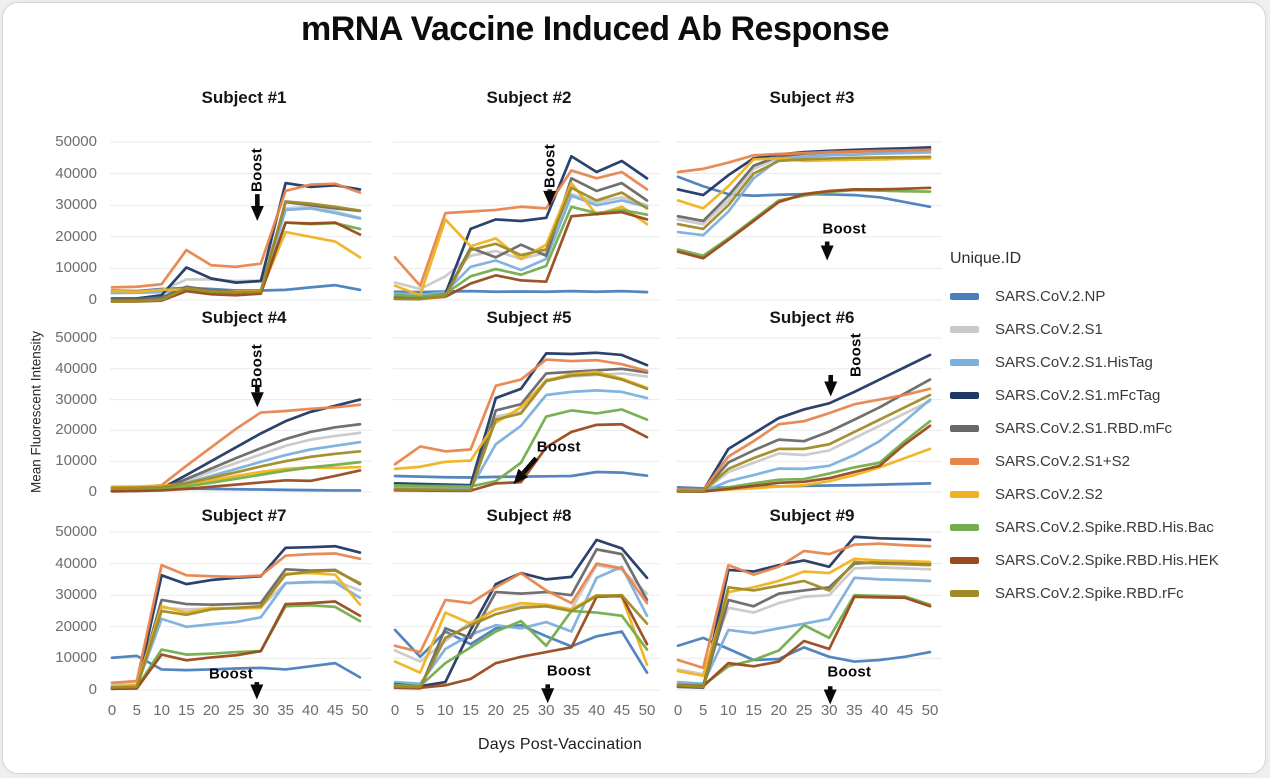 This screenshot has width=1270, height=778. What do you see at coordinates (1049, 329) in the screenshot?
I see `legend-item-label: SARS.CoV.2.S1` at bounding box center [1049, 329].